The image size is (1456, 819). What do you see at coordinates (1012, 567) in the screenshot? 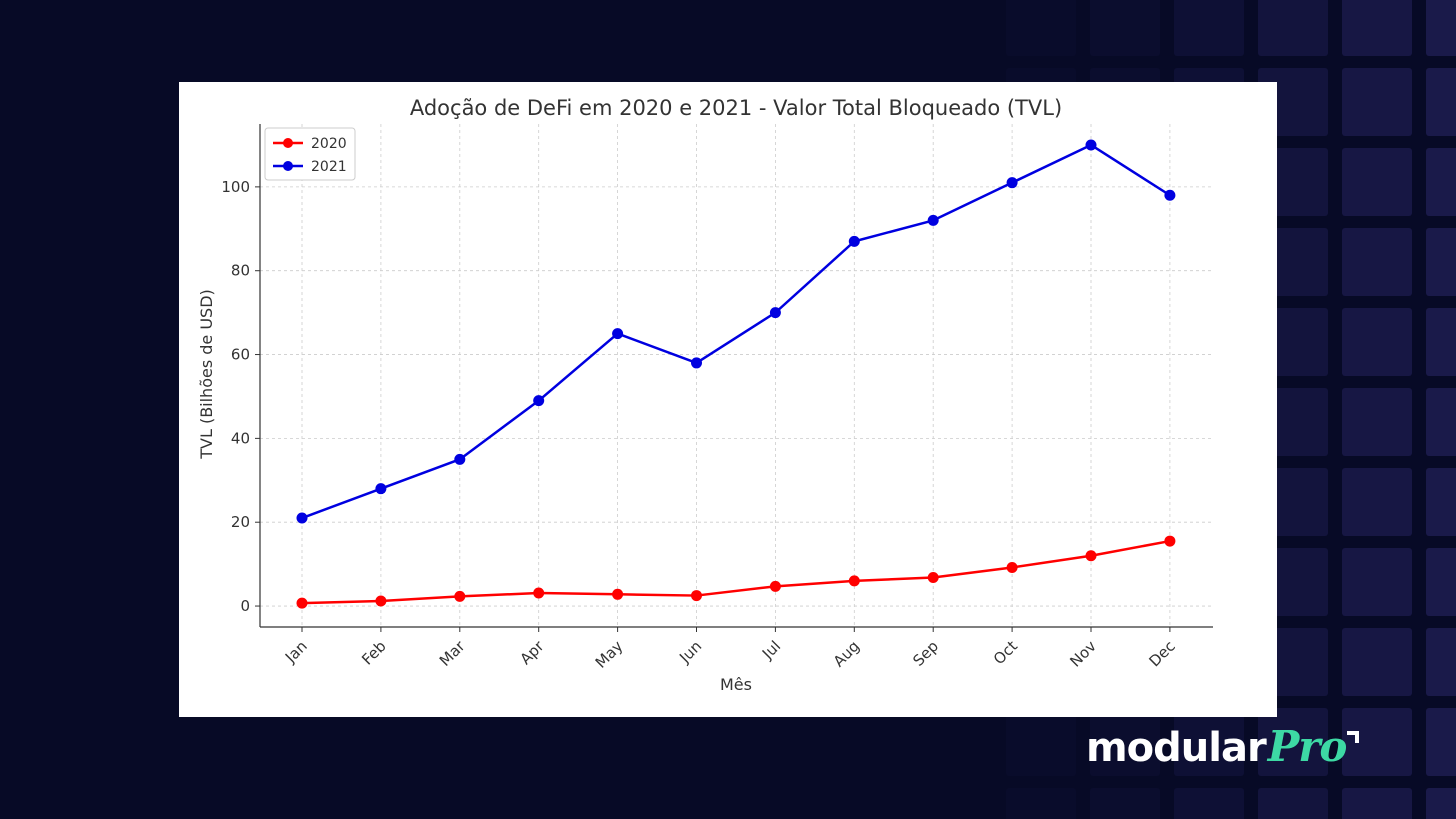
I see `data-point-2020-oct` at bounding box center [1012, 567].